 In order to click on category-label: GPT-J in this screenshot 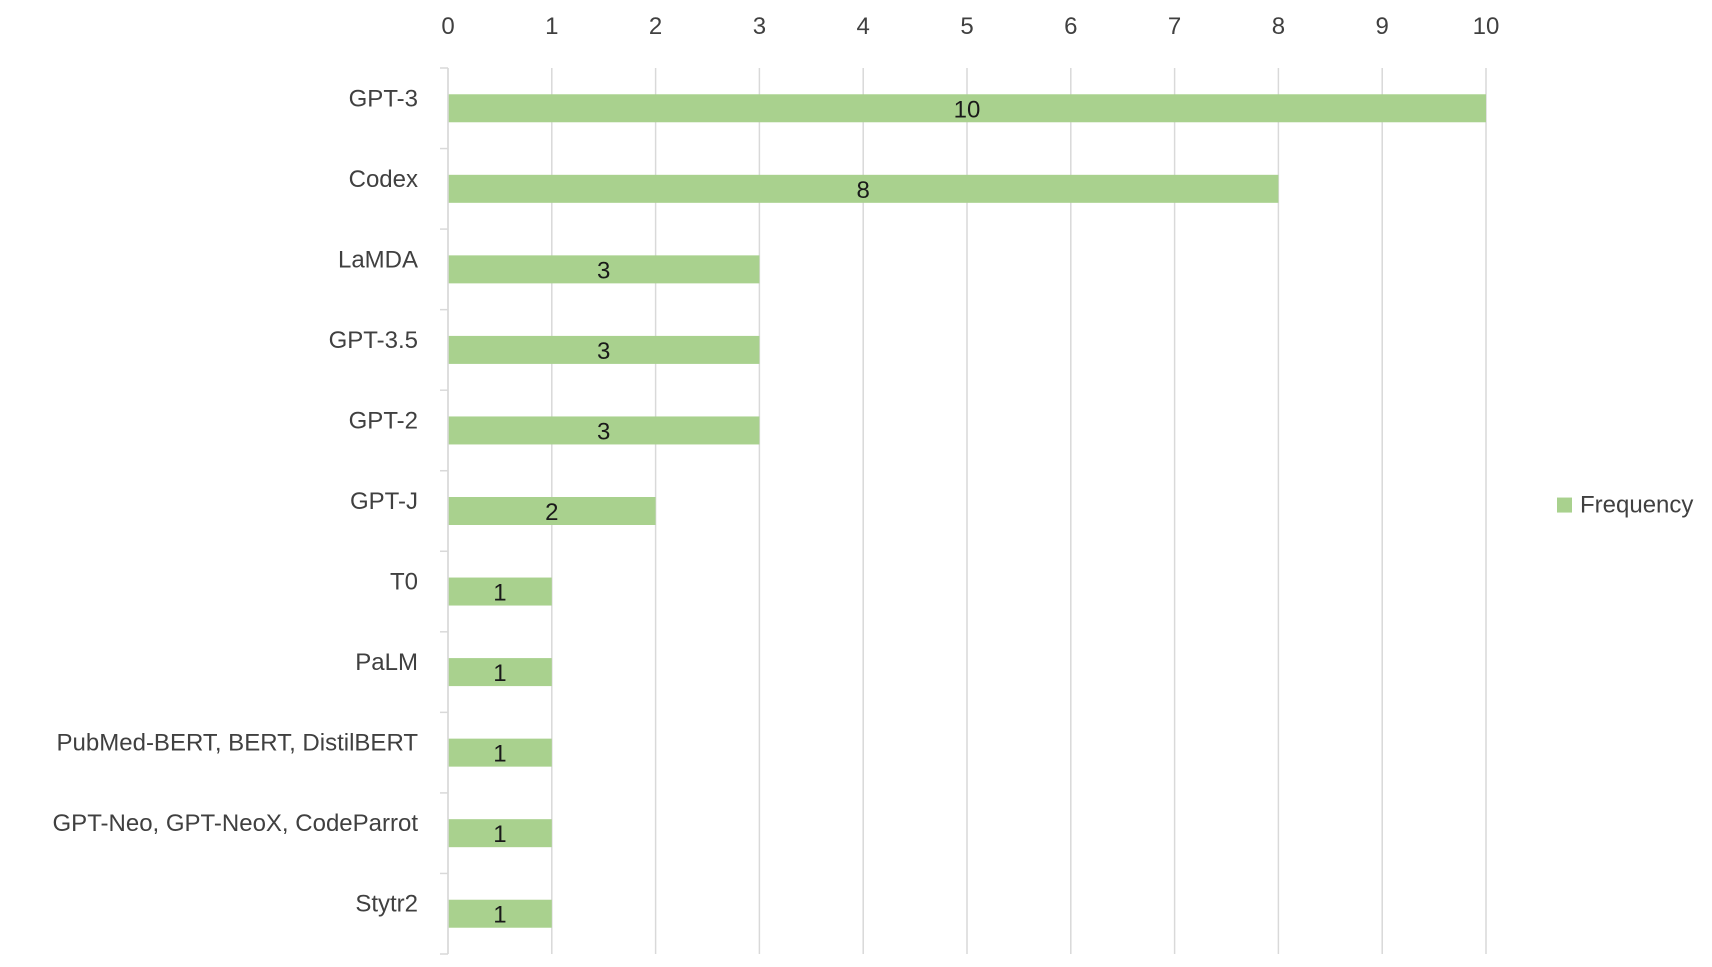, I will do `click(384, 501)`.